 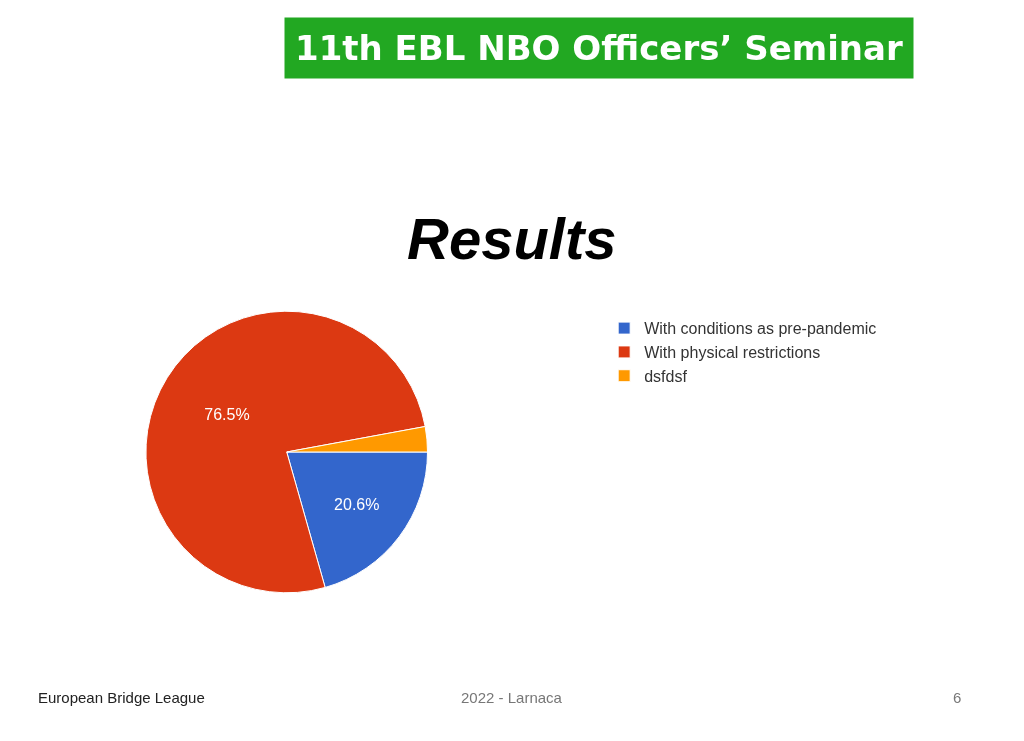 I want to click on text: European Bridge League, so click(x=121, y=697).